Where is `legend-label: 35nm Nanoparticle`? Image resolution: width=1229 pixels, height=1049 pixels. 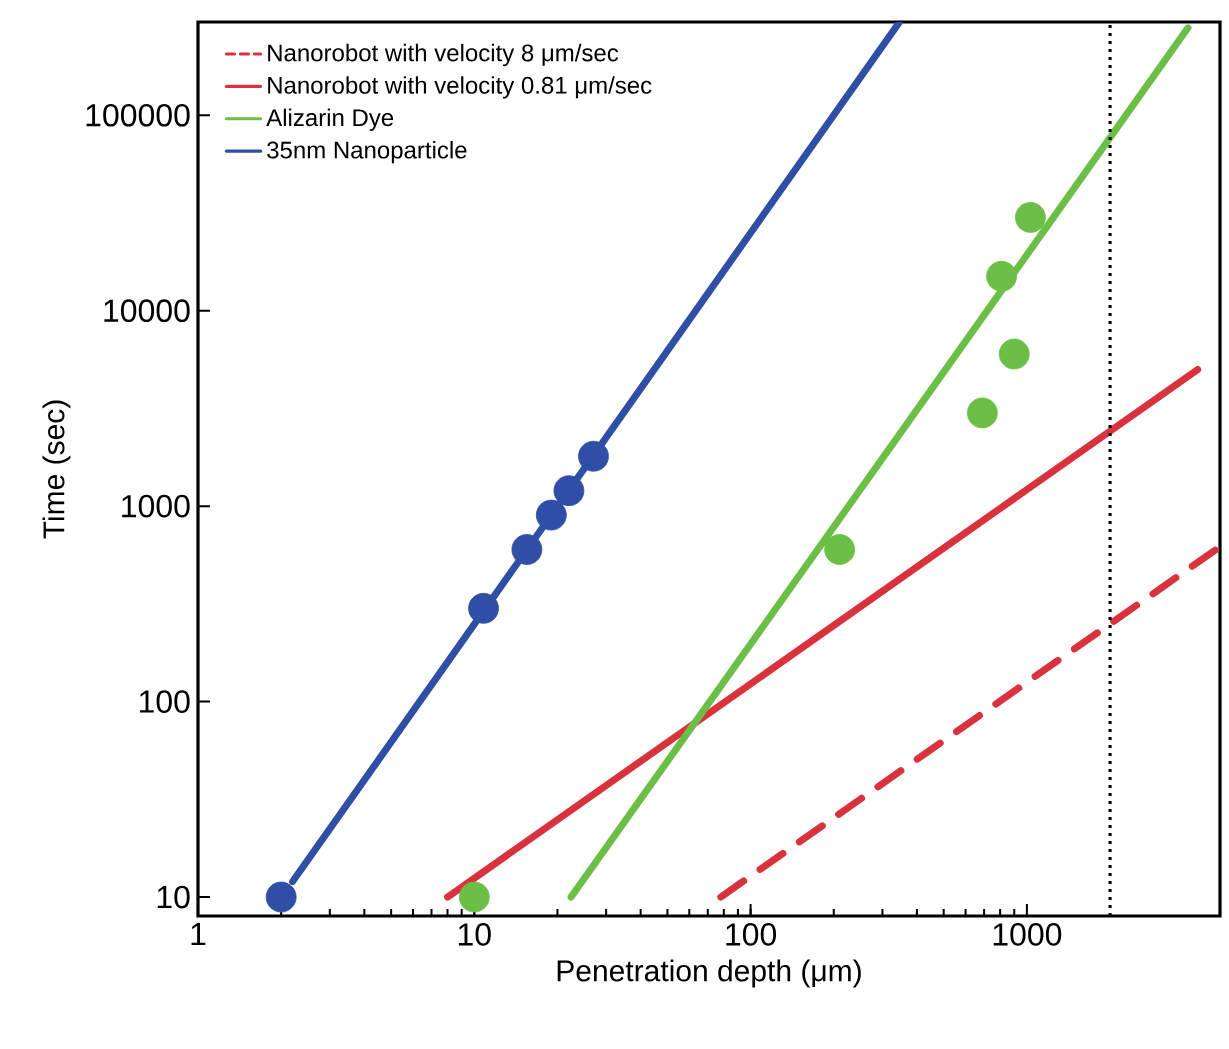
legend-label: 35nm Nanoparticle is located at coordinates (367, 152).